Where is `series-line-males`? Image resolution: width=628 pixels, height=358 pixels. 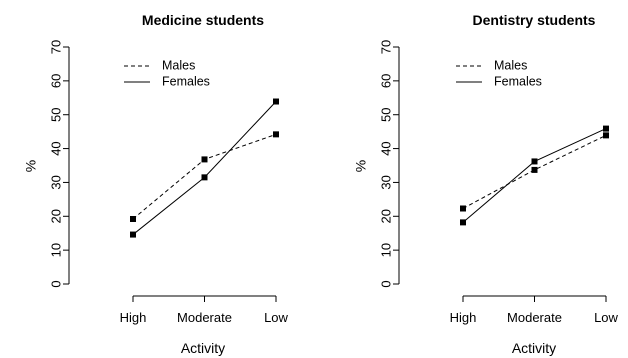
series-line-males is located at coordinates (534, 171).